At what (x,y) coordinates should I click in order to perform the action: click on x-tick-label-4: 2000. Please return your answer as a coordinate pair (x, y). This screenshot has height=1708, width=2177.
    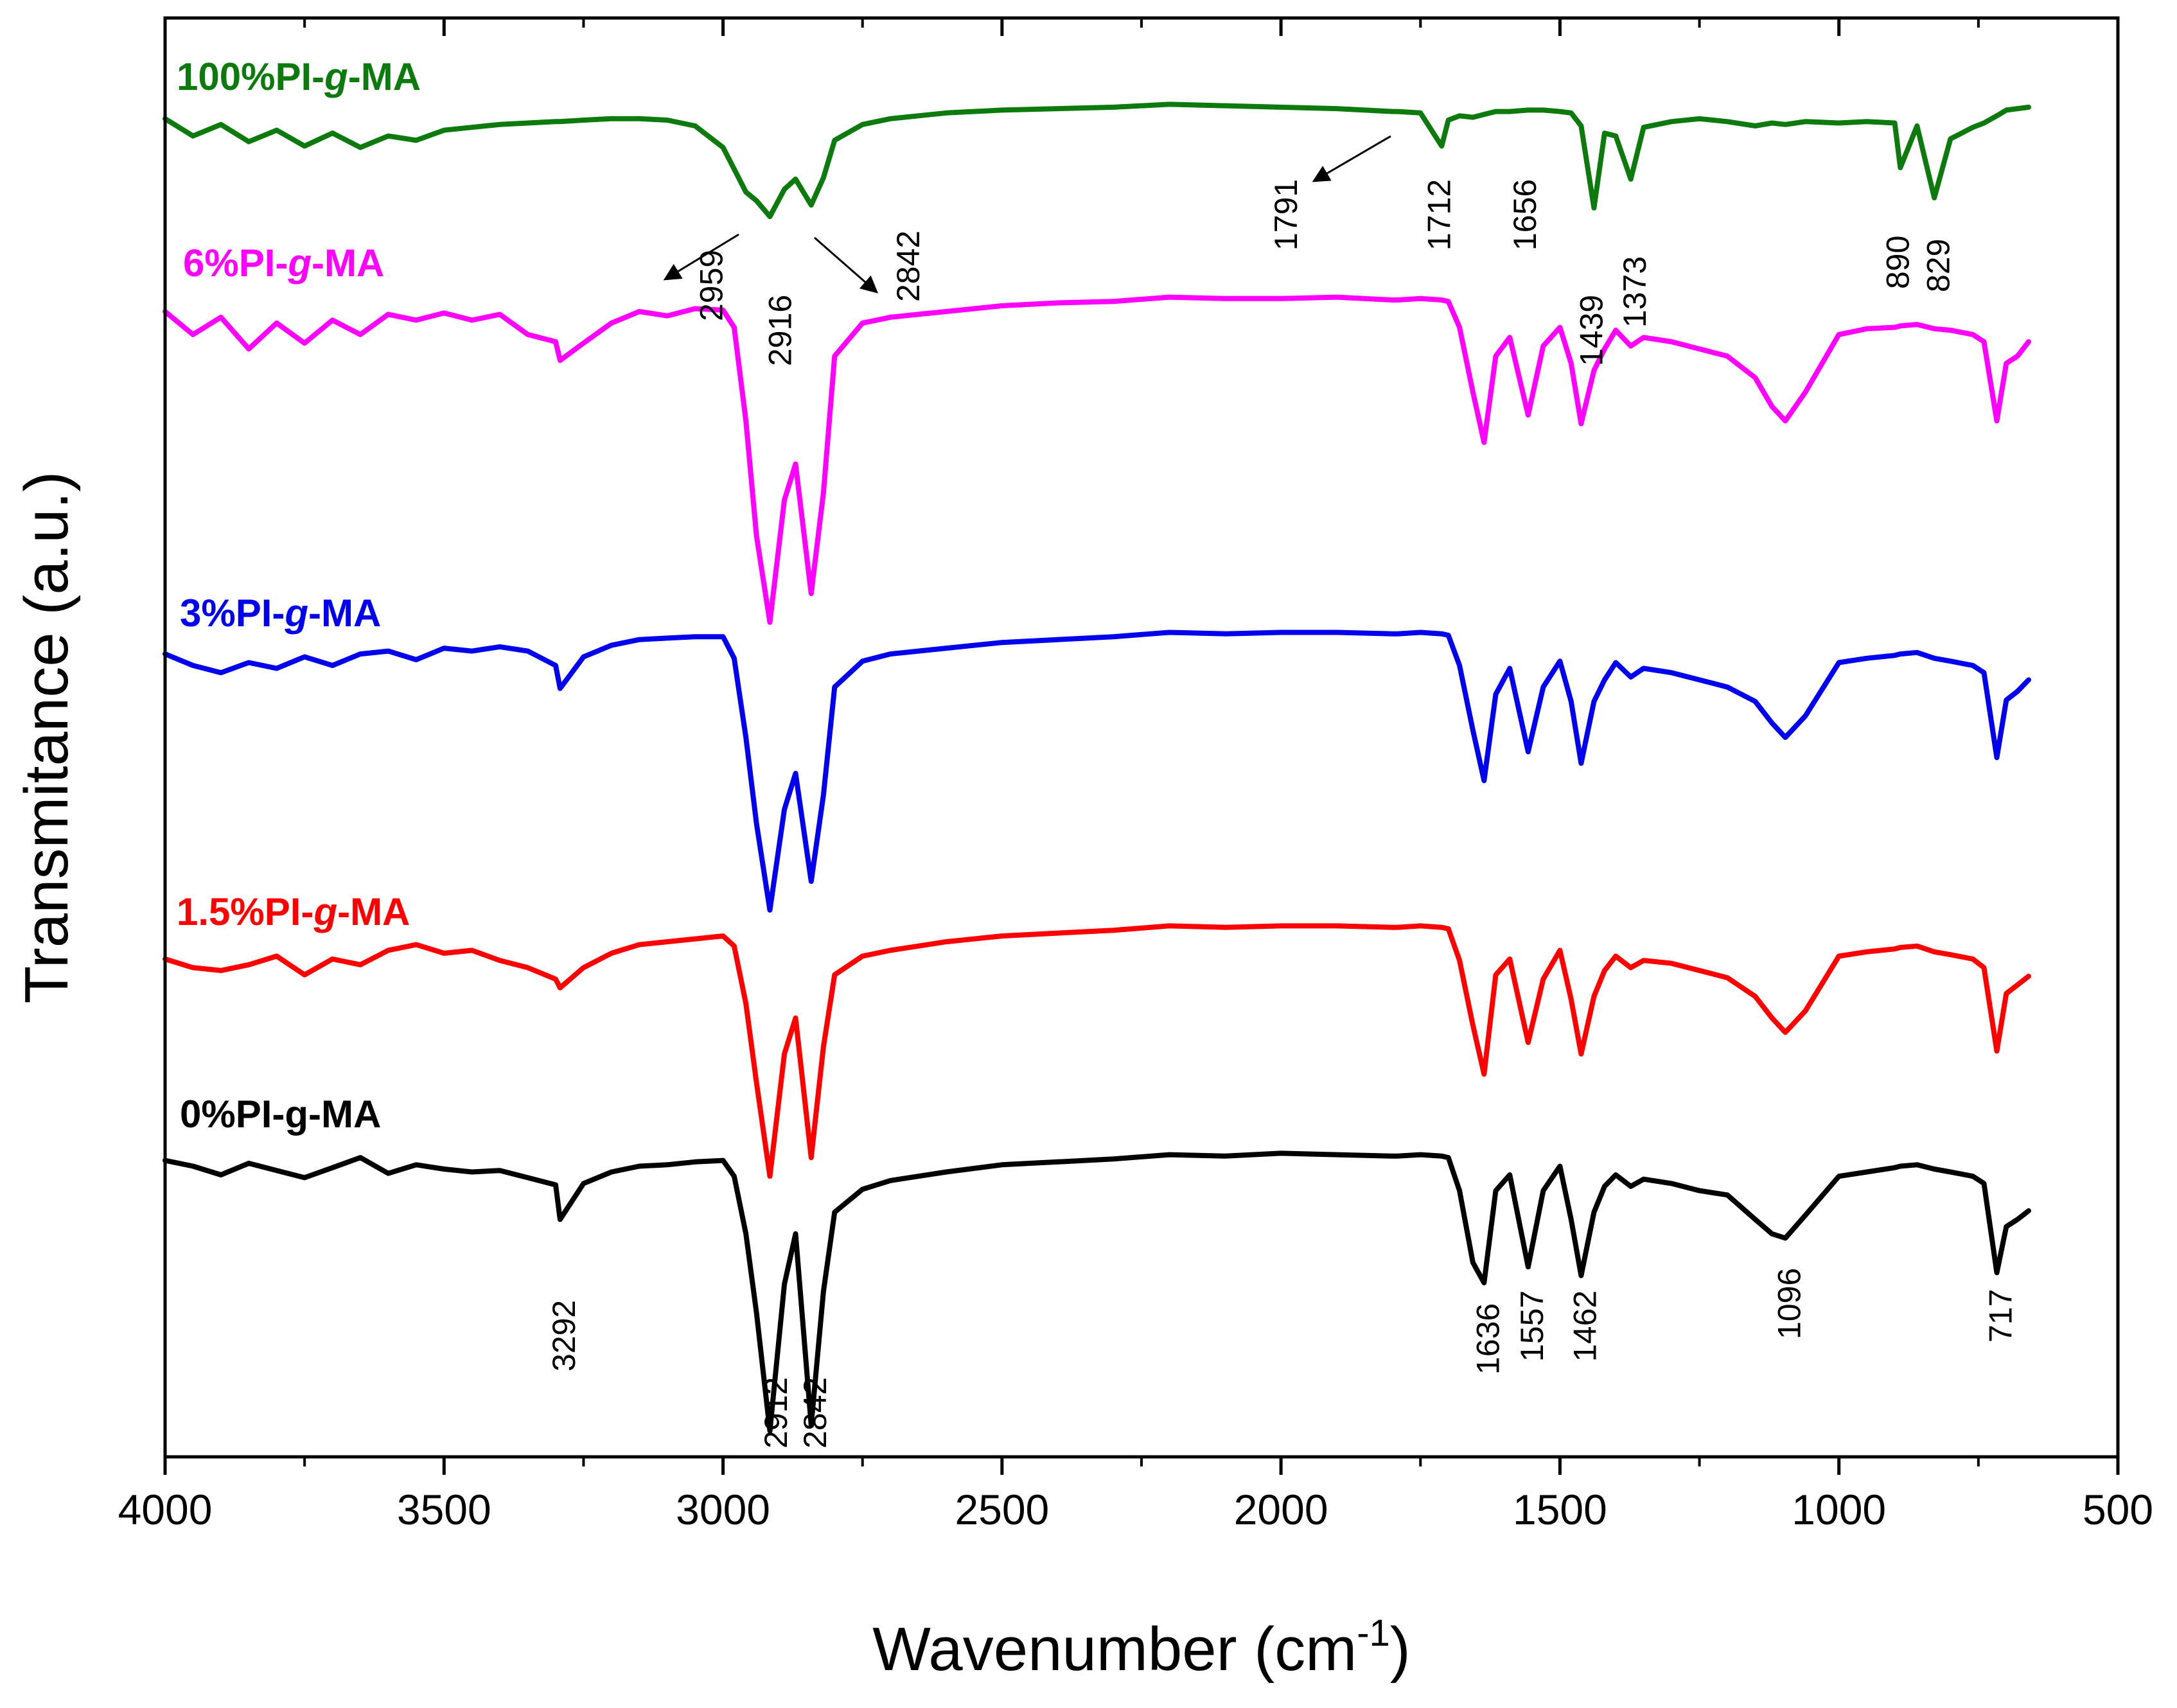
    Looking at the image, I should click on (1281, 1509).